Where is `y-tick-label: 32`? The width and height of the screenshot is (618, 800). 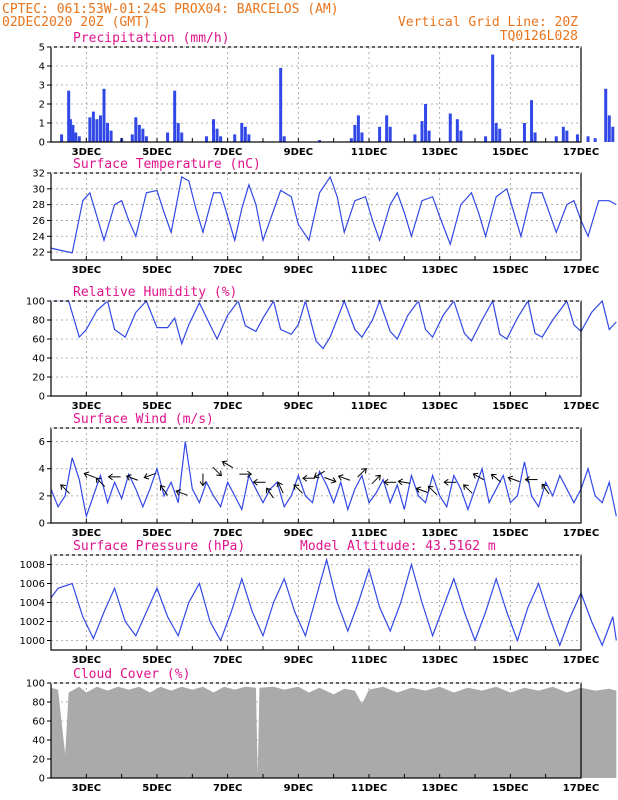 y-tick-label: 32 is located at coordinates (38, 174).